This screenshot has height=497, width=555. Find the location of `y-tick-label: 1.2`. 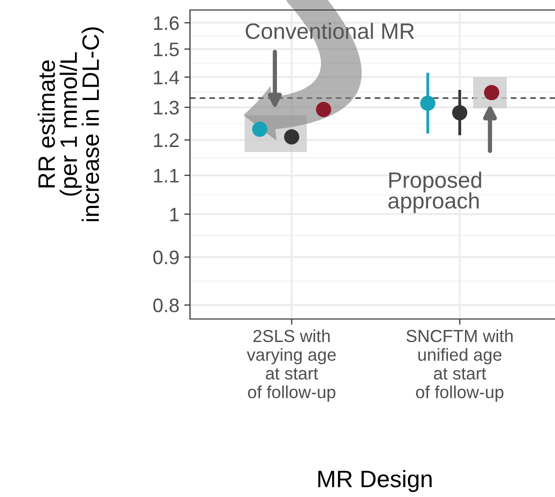

y-tick-label: 1.2 is located at coordinates (166, 140).